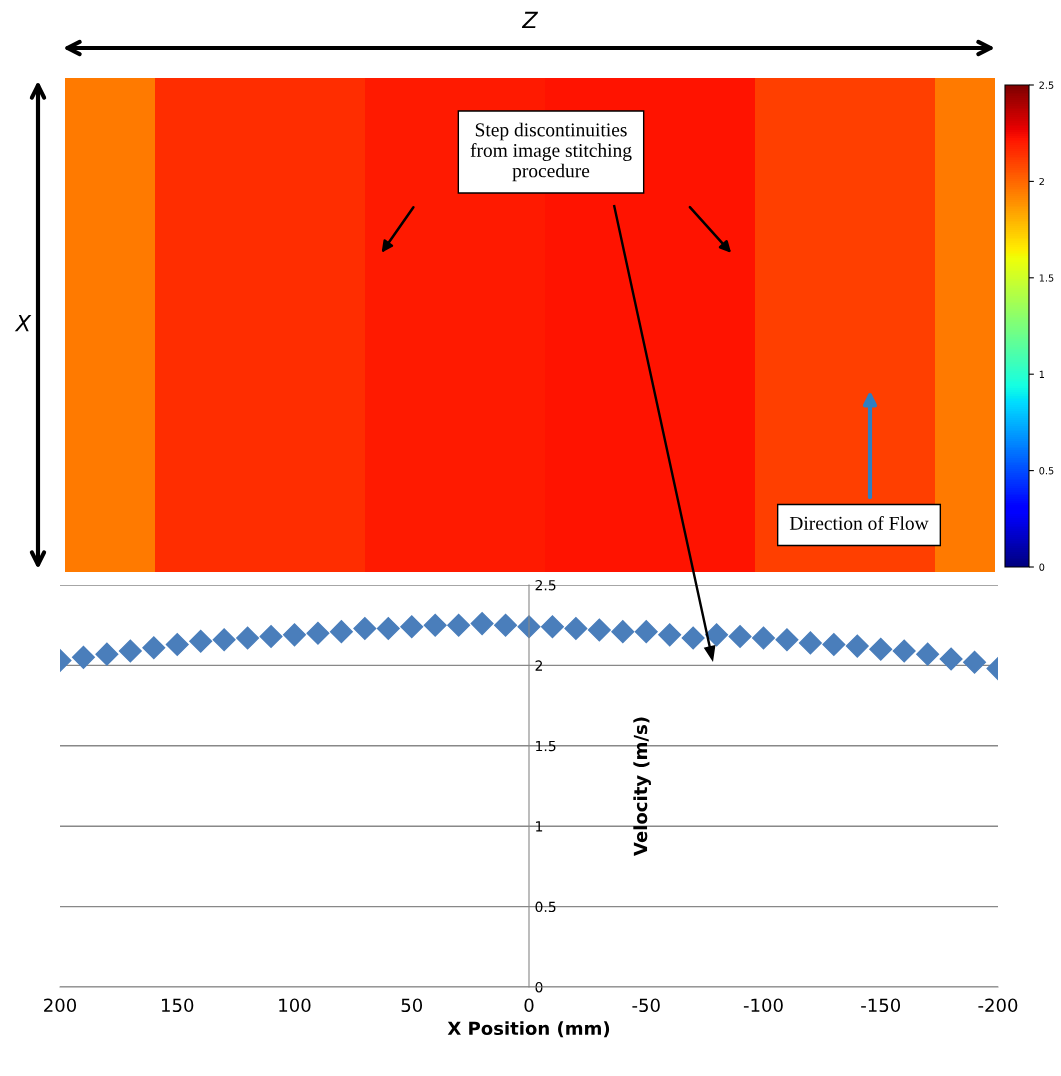  What do you see at coordinates (539, 826) in the screenshot?
I see `y-tick-label: 1` at bounding box center [539, 826].